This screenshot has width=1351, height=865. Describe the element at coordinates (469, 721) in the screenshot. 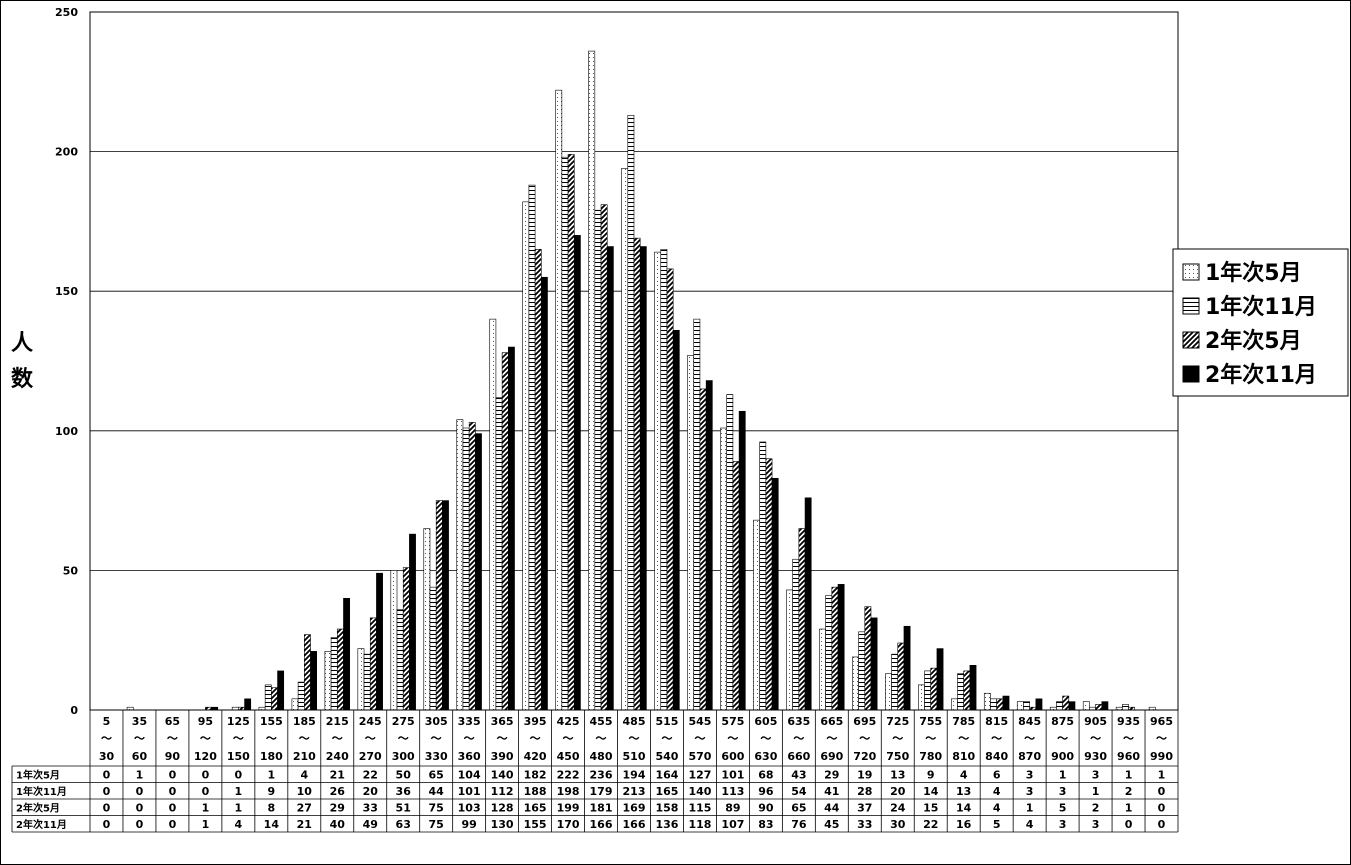

I see `category-label-top: 335` at that location.